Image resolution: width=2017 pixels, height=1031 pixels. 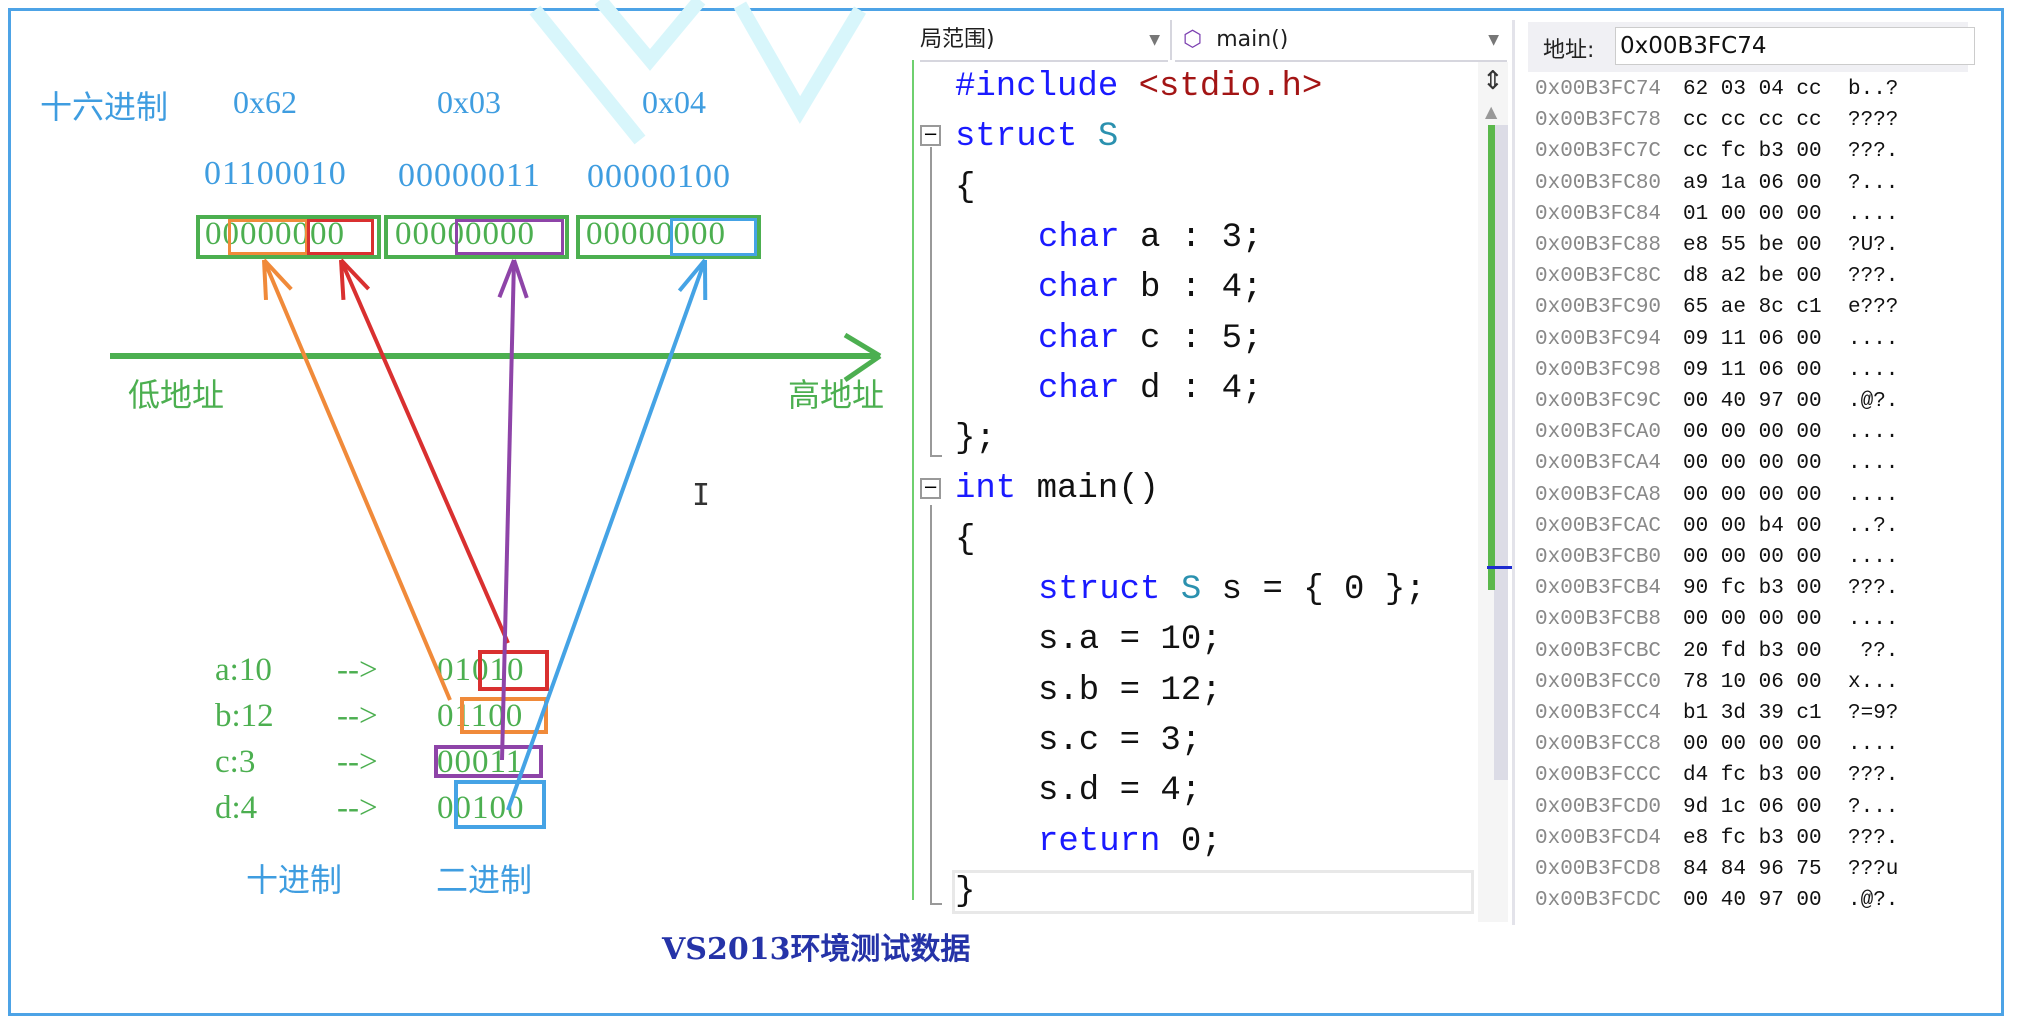 What do you see at coordinates (701, 495) in the screenshot?
I see `text-cursor-icon: I` at bounding box center [701, 495].